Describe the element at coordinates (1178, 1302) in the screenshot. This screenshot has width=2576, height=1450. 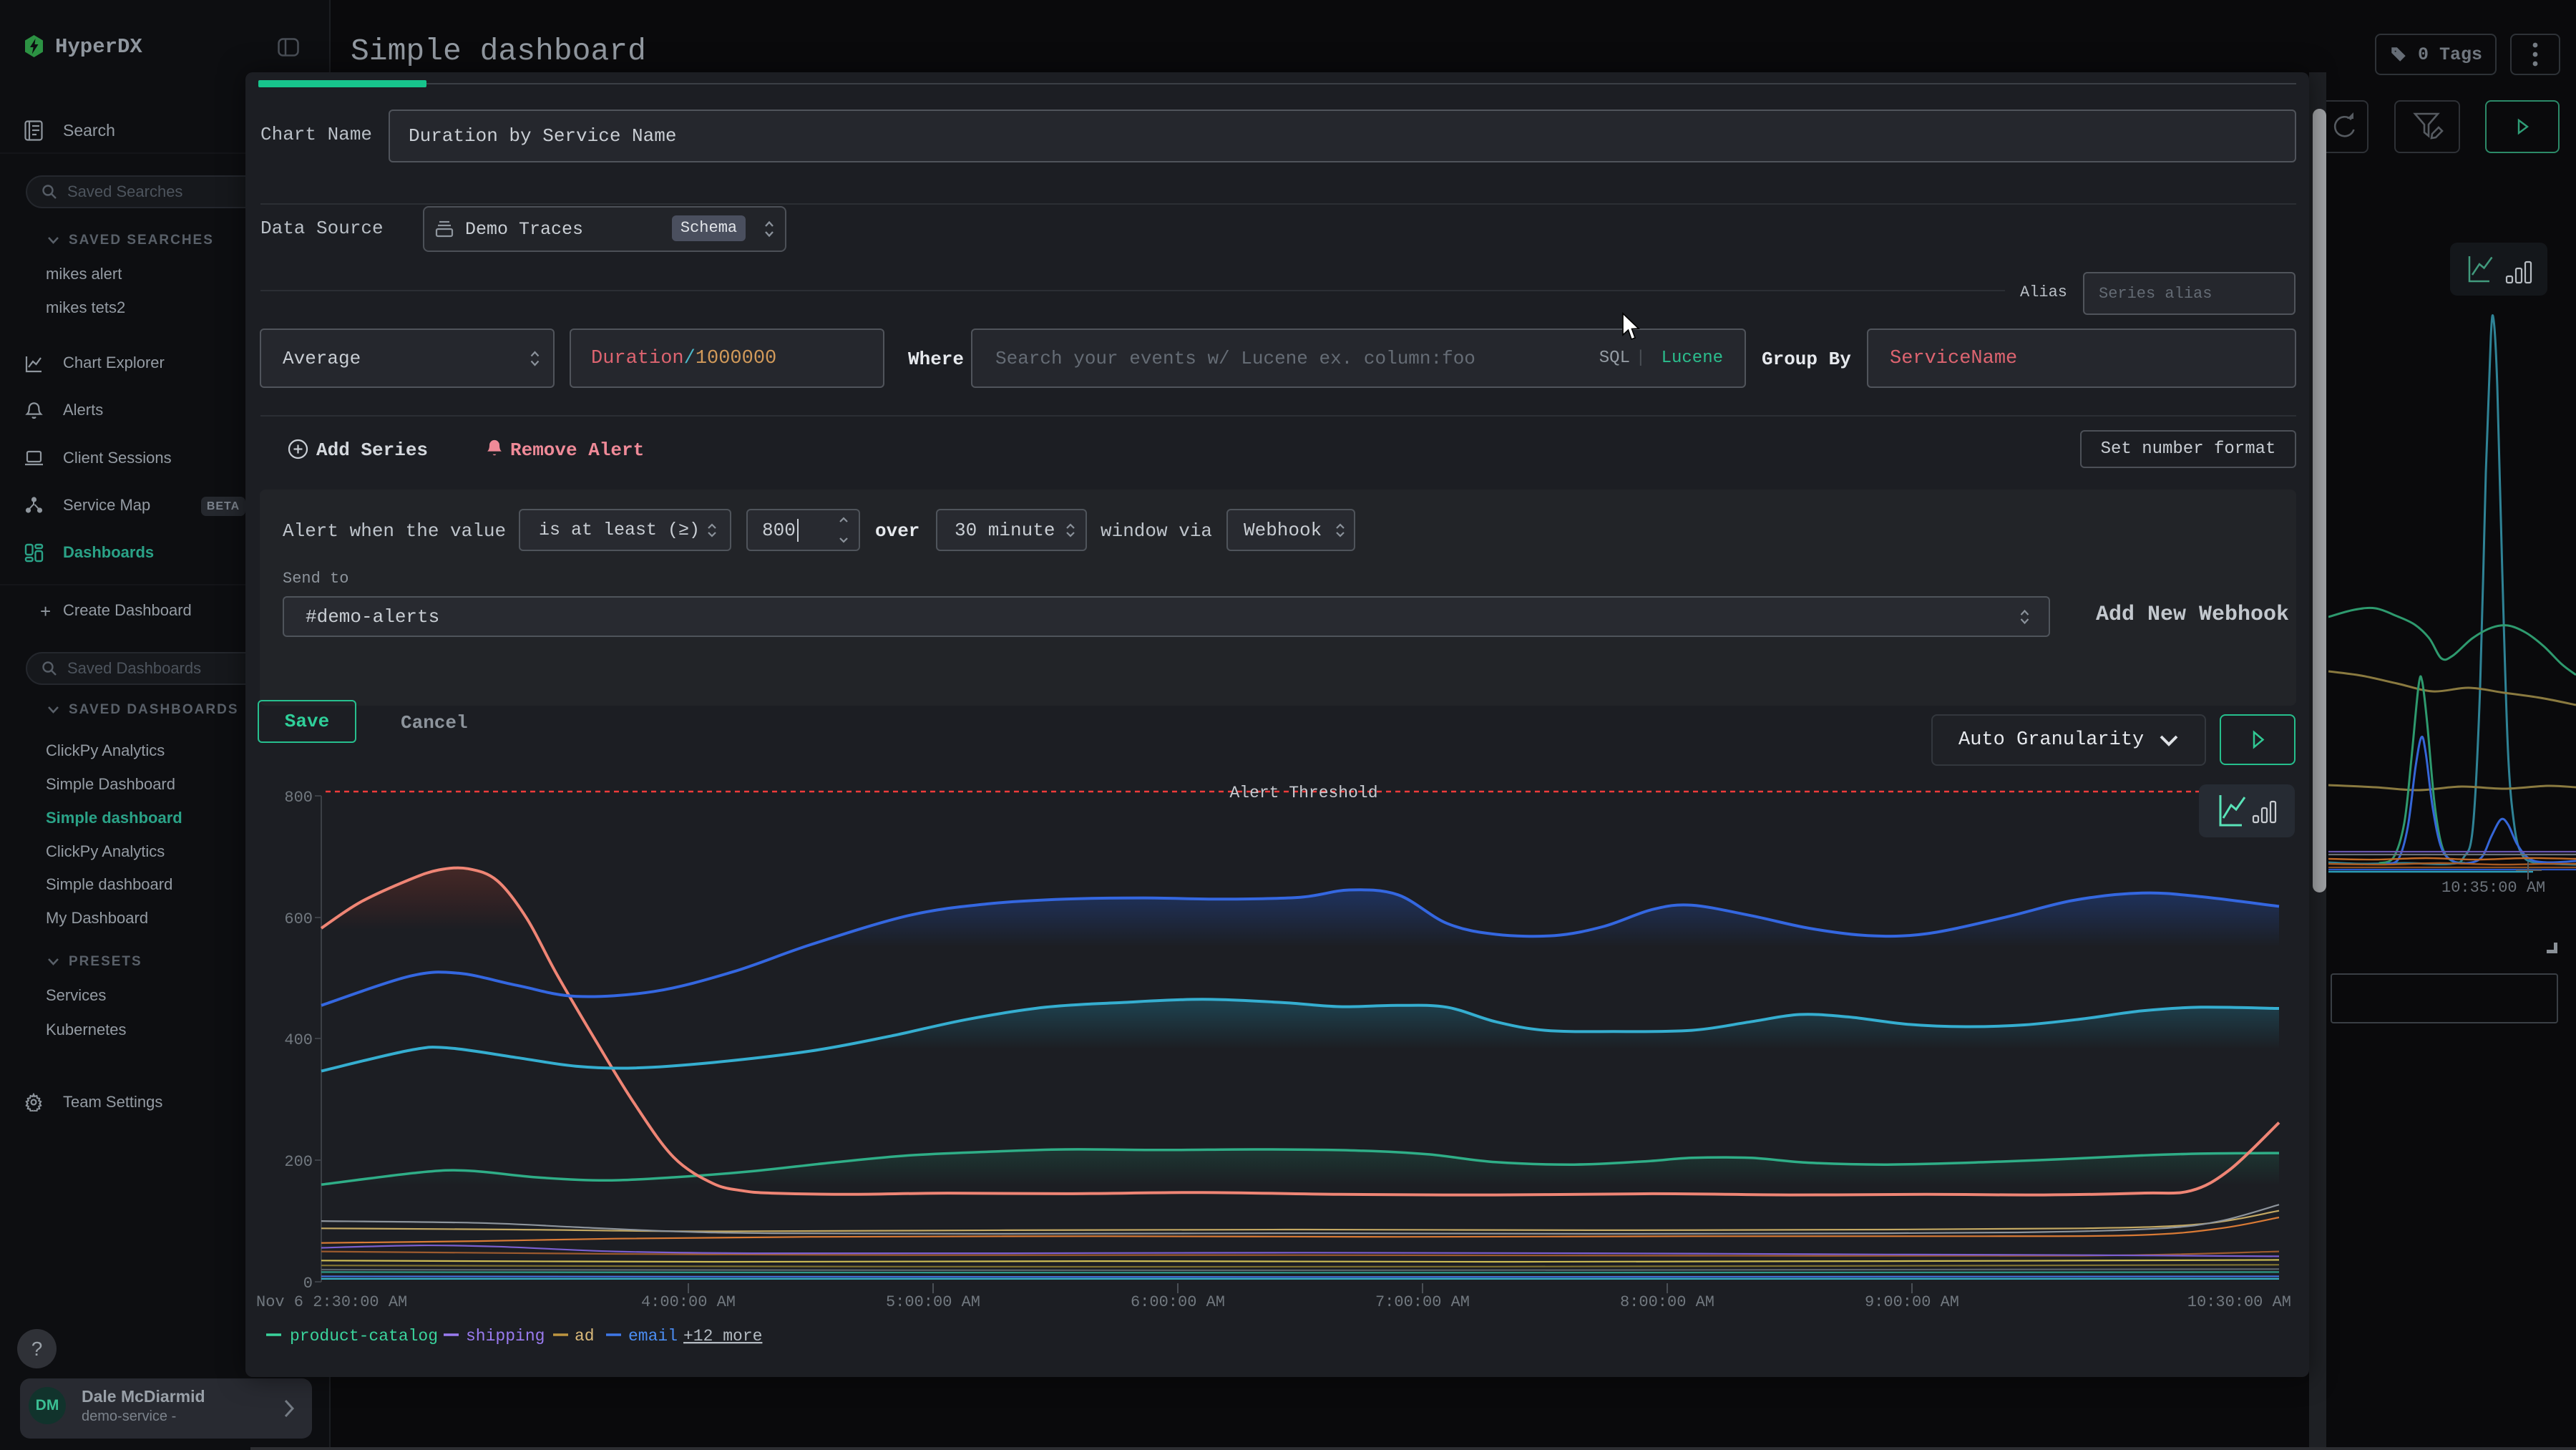
I see `svg-text: 6:00:00 AM` at that location.